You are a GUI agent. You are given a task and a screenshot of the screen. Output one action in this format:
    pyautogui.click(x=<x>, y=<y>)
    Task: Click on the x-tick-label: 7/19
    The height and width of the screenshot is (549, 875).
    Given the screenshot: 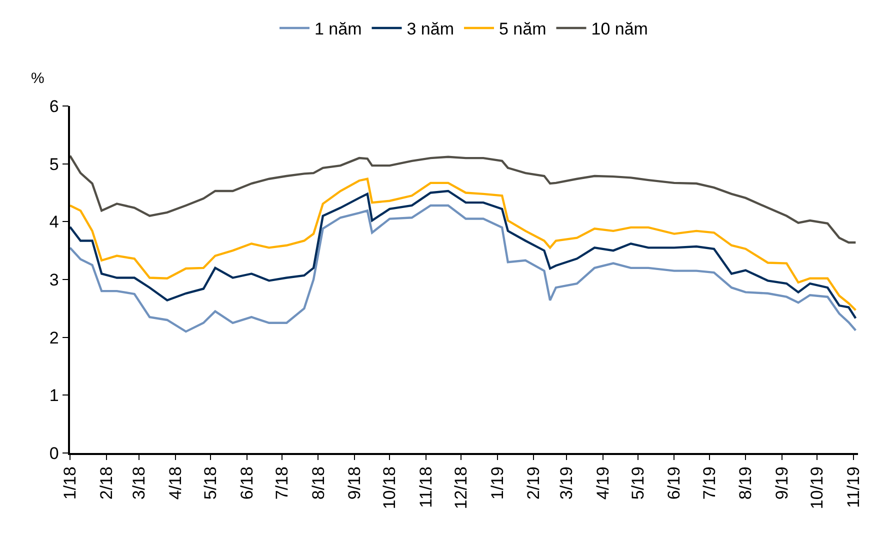 What is the action you would take?
    pyautogui.click(x=709, y=483)
    